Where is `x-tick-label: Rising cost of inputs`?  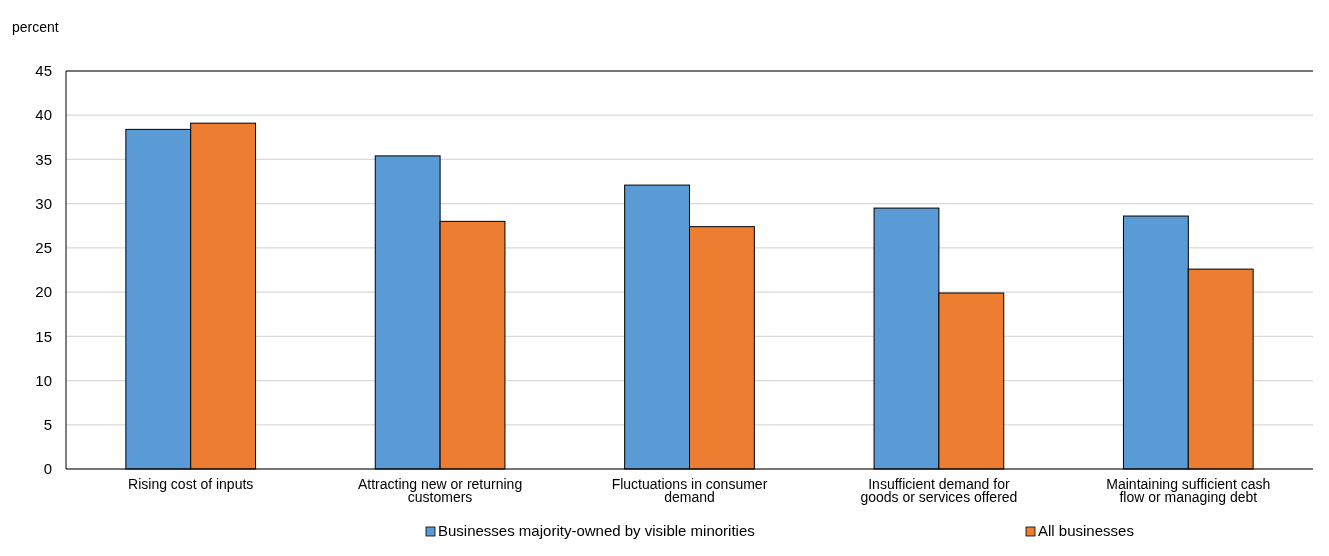 x-tick-label: Rising cost of inputs is located at coordinates (191, 484).